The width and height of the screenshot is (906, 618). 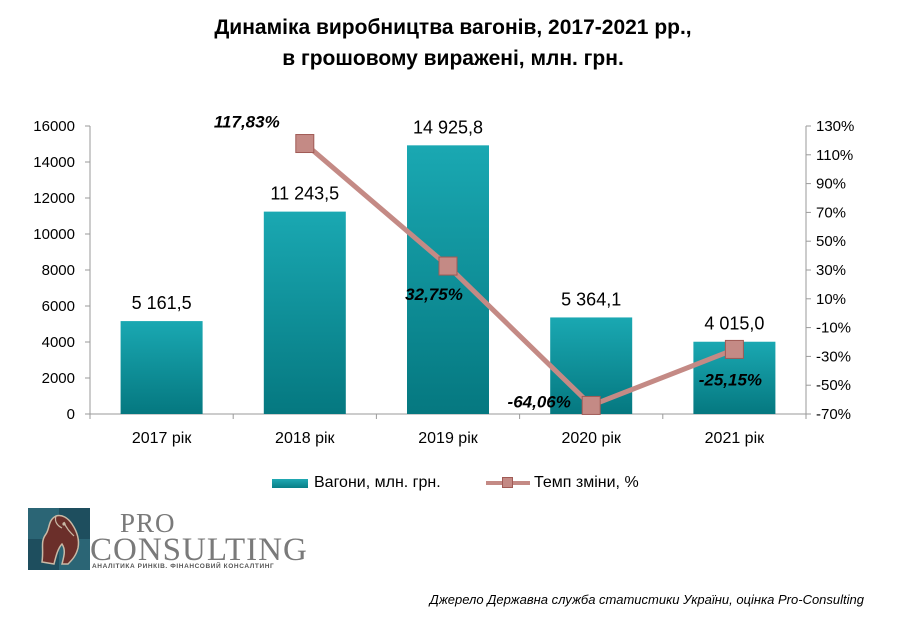 I want to click on y-right-tick-label: 90%, so click(x=831, y=184).